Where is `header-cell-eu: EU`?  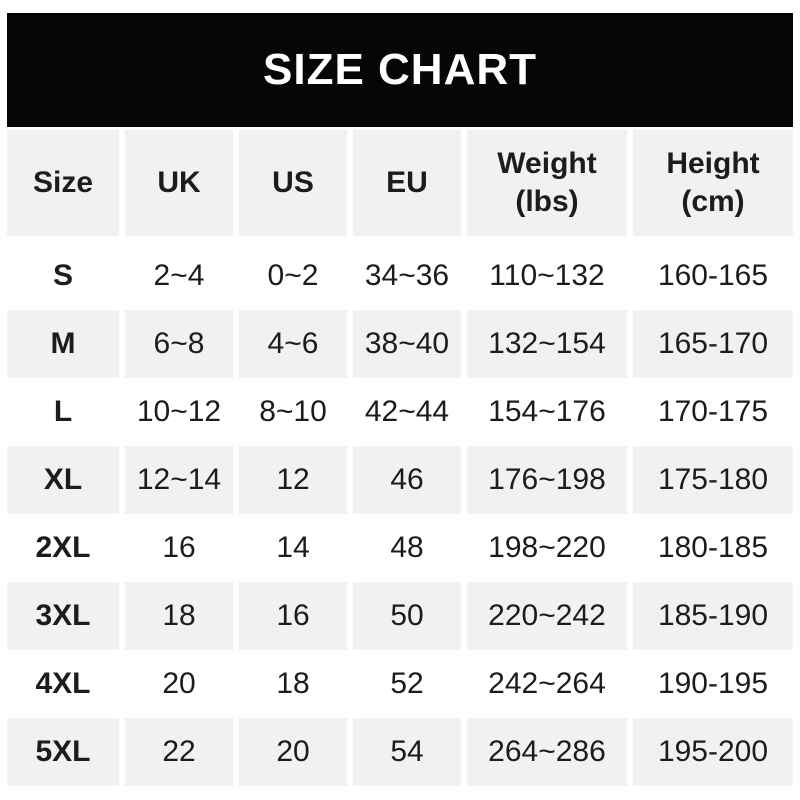 header-cell-eu: EU is located at coordinates (407, 183).